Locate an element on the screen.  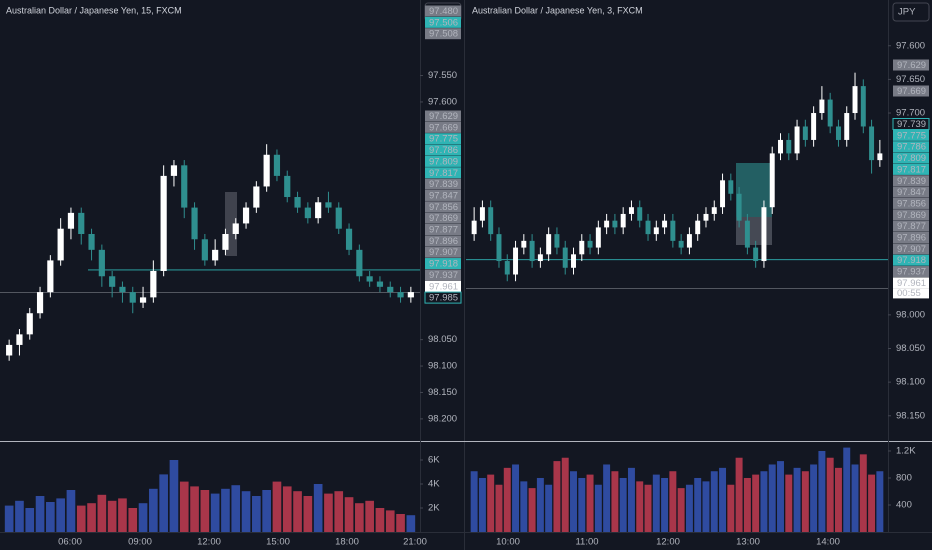
x-tick-label: 14:00 is located at coordinates (828, 542).